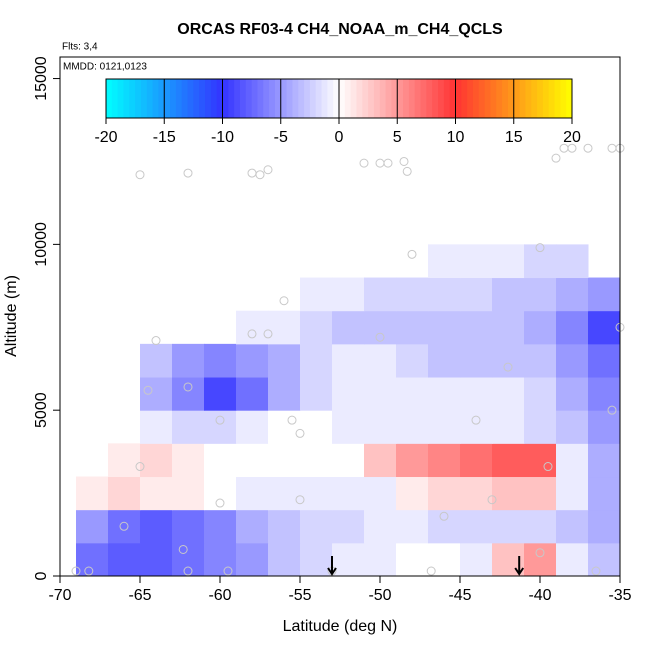  I want to click on y-tick-label: 5000, so click(41, 410).